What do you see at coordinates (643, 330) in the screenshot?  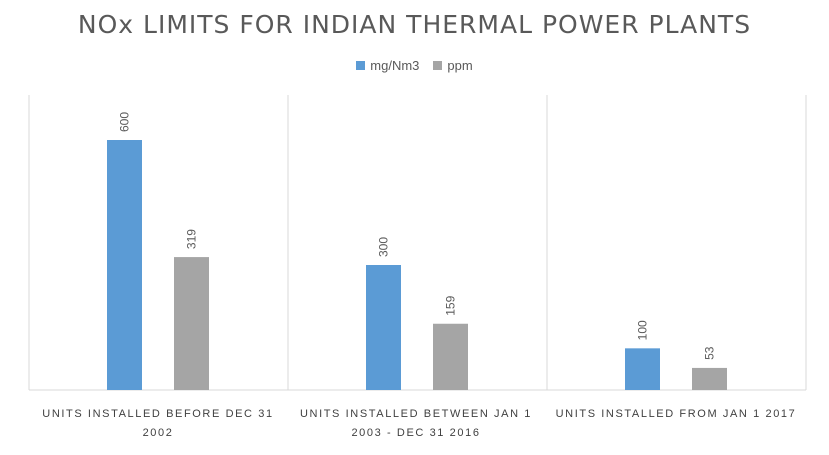 I see `data-label-mg-nm3-3: 100` at bounding box center [643, 330].